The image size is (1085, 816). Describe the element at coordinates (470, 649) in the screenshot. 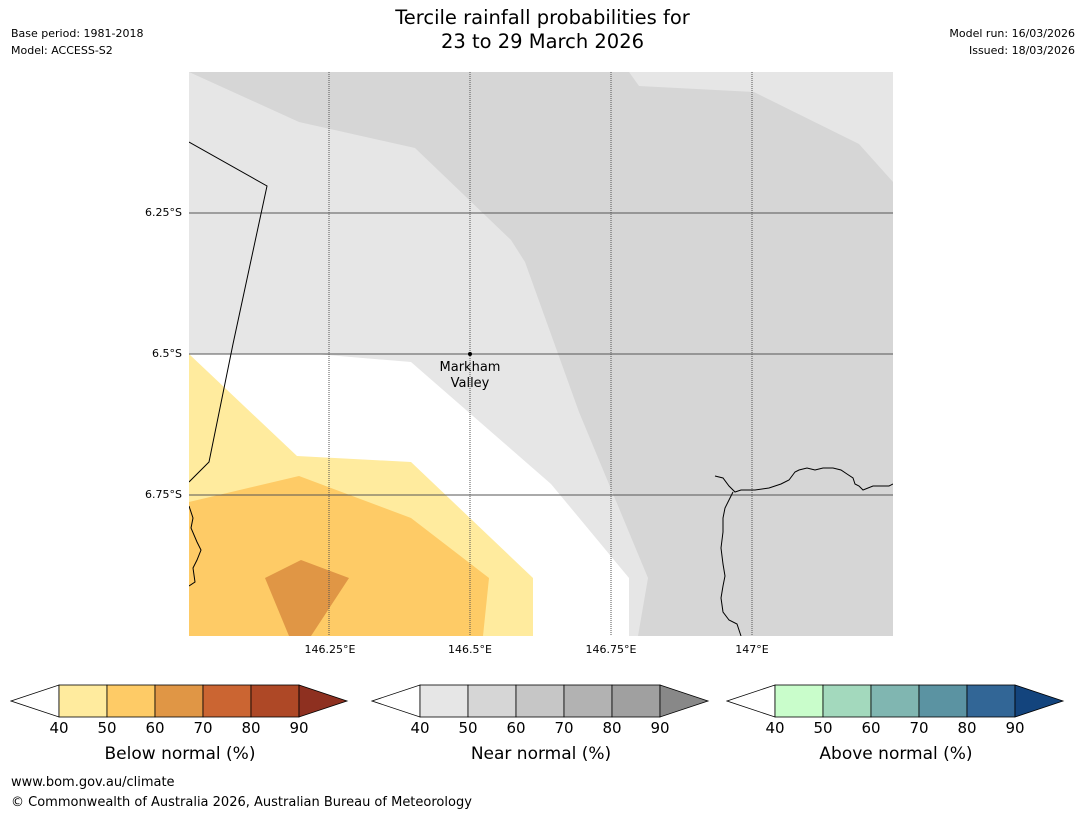

I see `lon-label-146.5: 146.5°E` at that location.